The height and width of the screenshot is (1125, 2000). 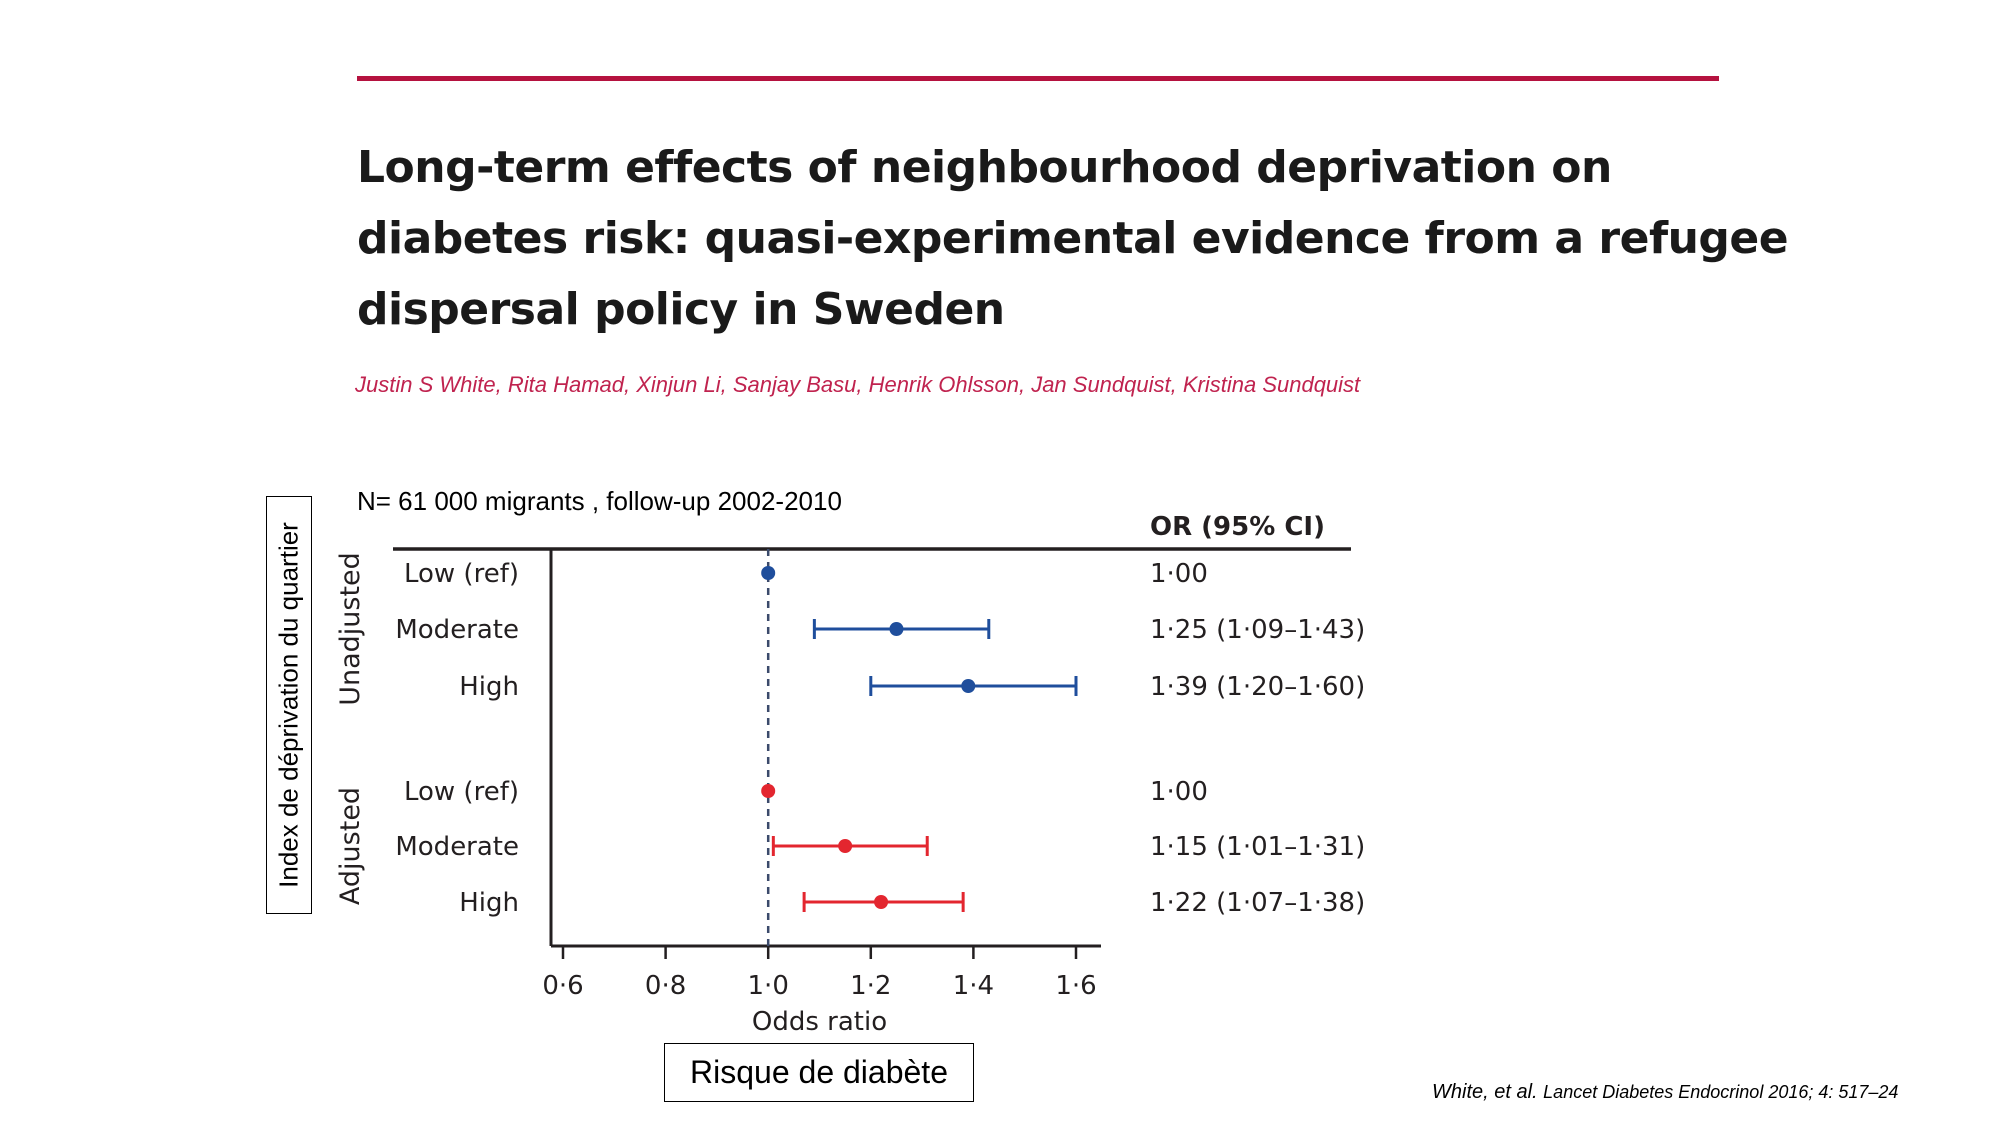 What do you see at coordinates (1257, 687) in the screenshot?
I see `or-value-label: 1·39 (1·20–1·60)` at bounding box center [1257, 687].